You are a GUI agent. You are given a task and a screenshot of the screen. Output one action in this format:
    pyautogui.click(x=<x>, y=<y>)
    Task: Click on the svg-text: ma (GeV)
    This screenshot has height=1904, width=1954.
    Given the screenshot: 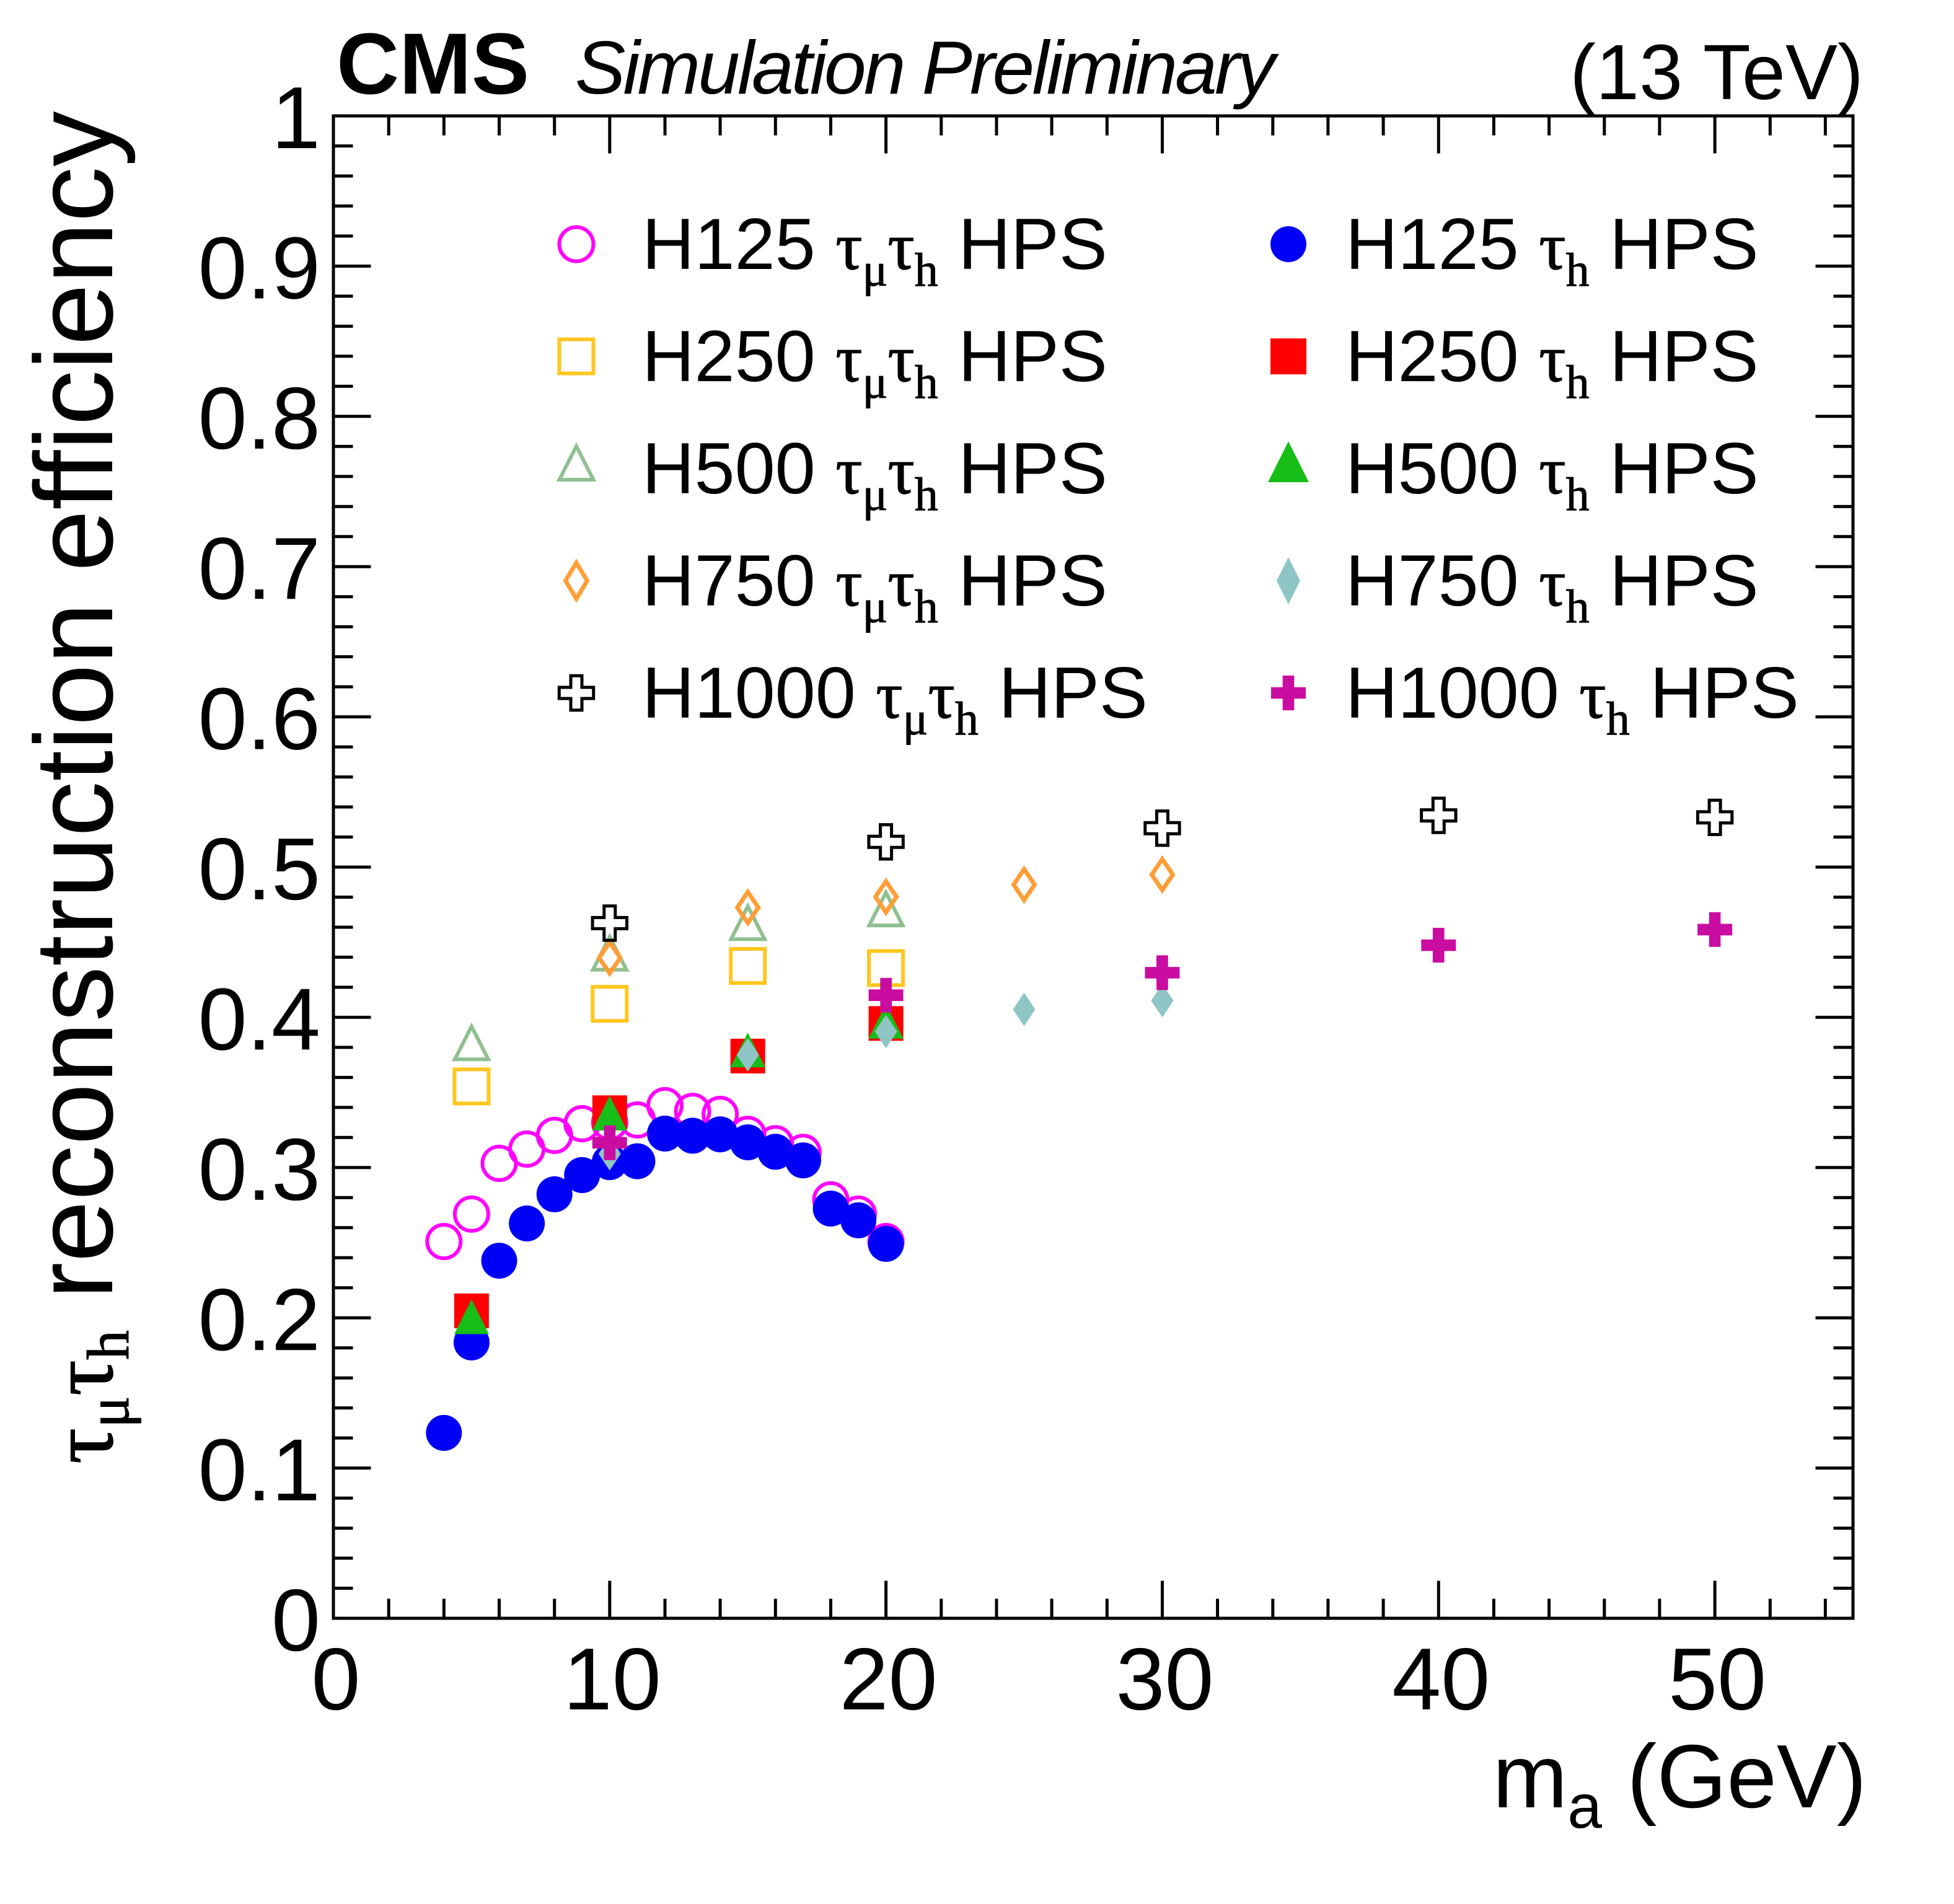 What is the action you would take?
    pyautogui.click(x=1680, y=1783)
    